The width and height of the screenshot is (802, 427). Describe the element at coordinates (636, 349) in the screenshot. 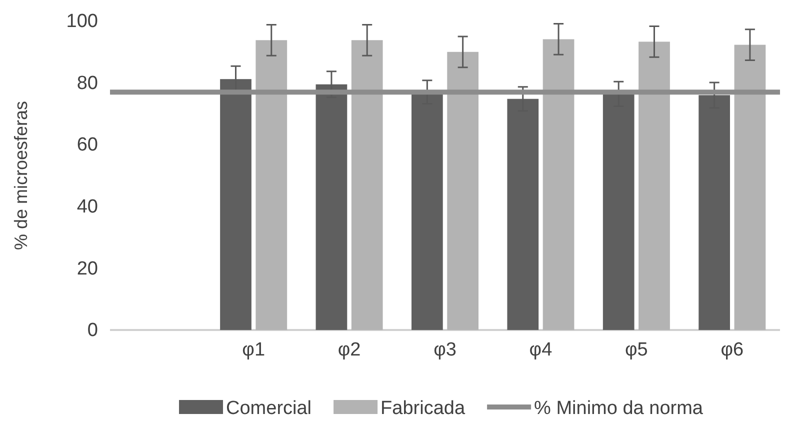

I see `x-tick-label: φ5` at that location.